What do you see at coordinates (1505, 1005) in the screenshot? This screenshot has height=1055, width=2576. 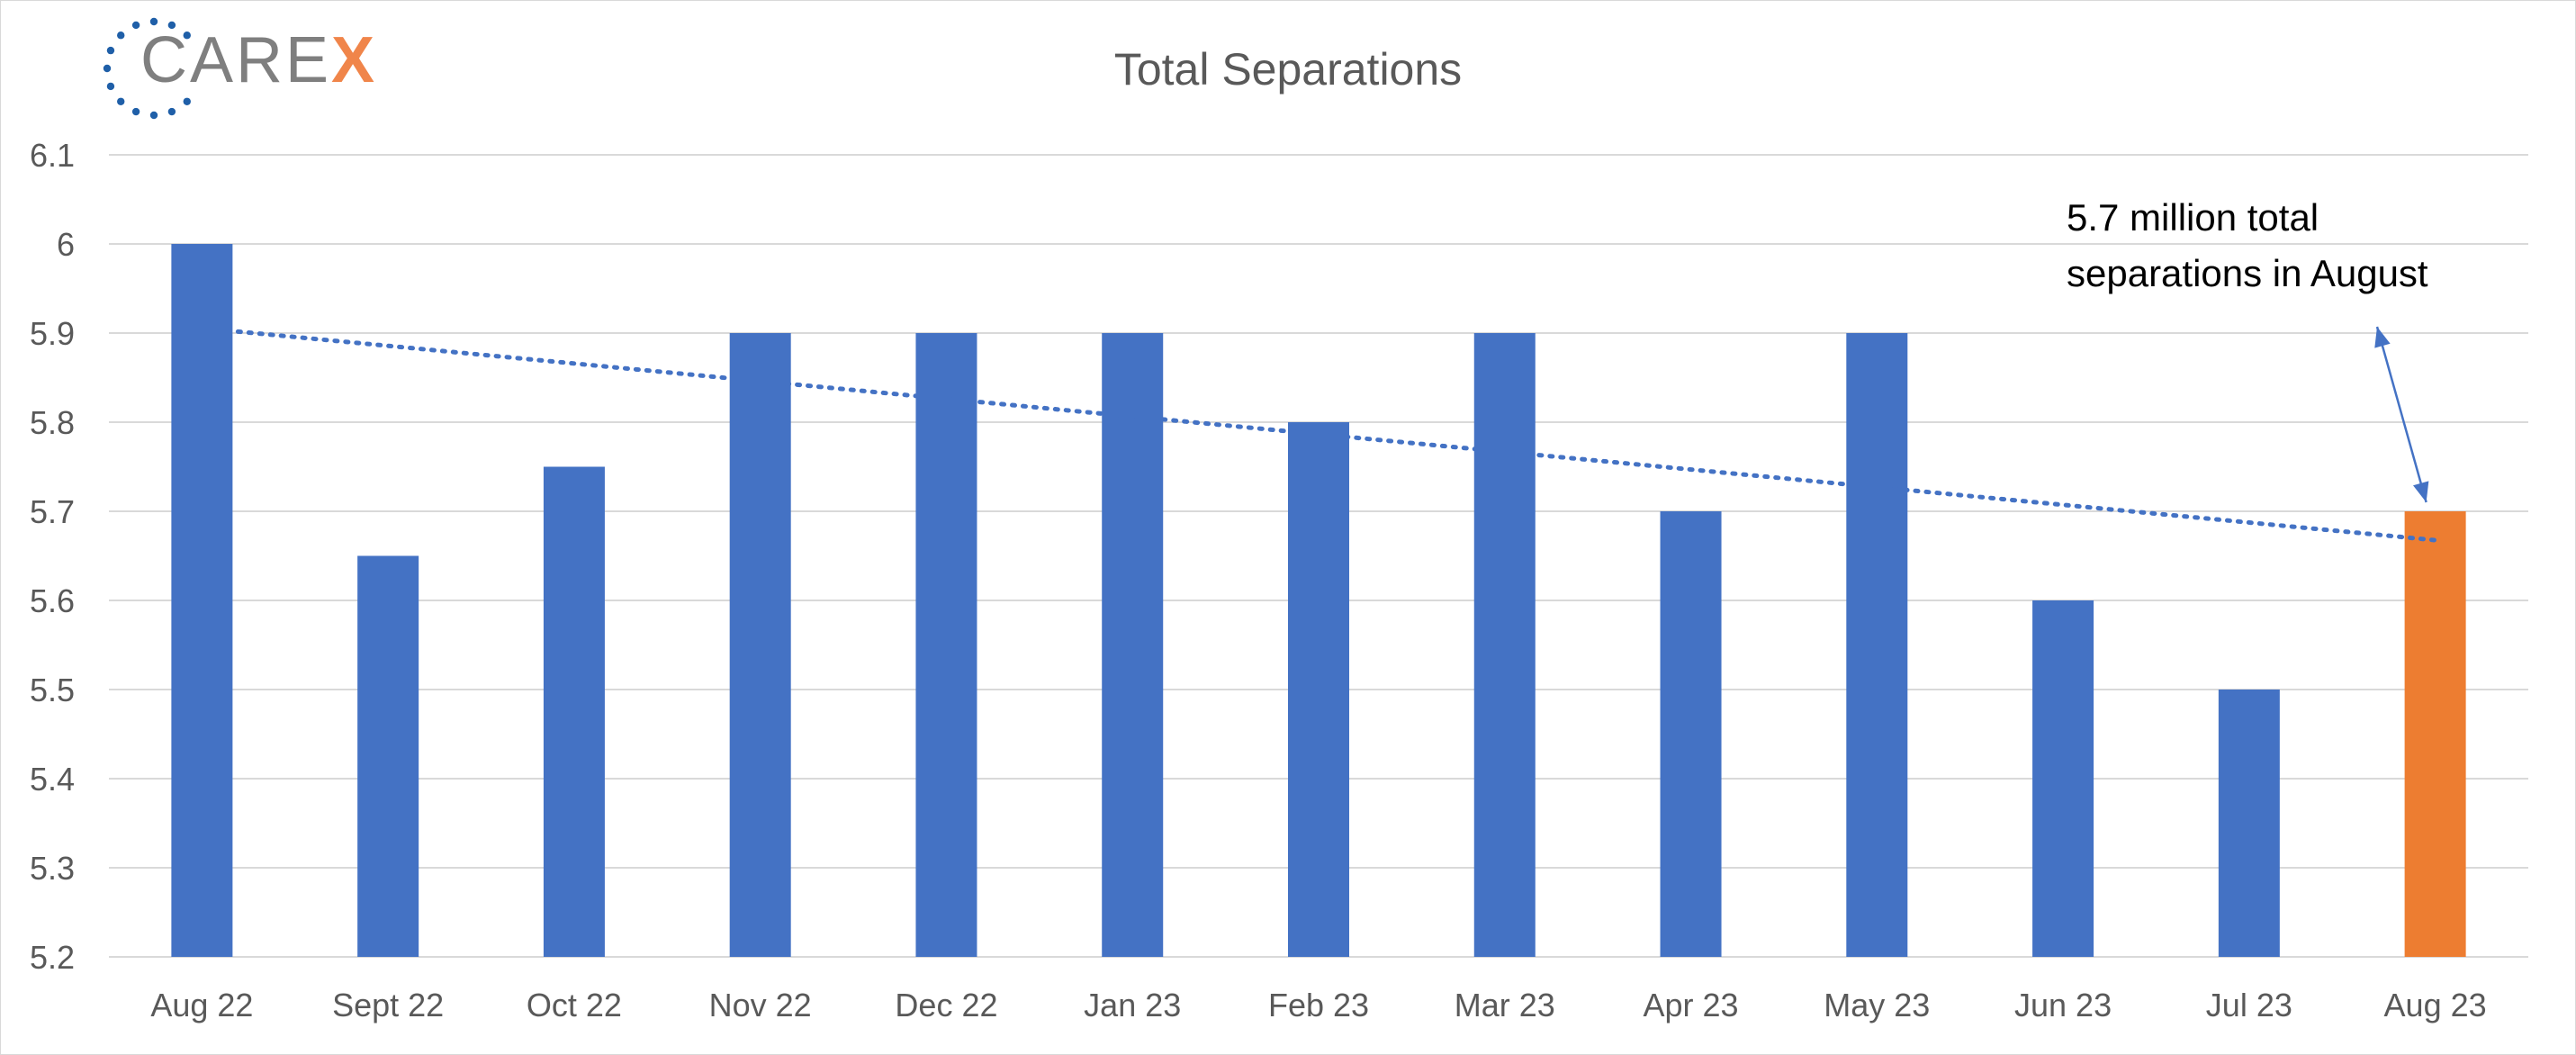 I see `x-tick-label: Mar 23` at bounding box center [1505, 1005].